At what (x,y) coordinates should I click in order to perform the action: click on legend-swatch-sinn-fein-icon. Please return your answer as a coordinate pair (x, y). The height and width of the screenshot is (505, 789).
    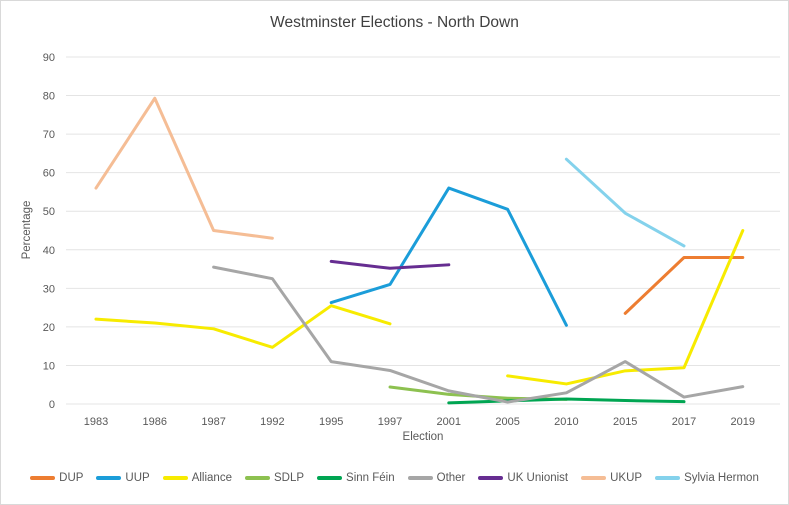
    Looking at the image, I should click on (330, 478).